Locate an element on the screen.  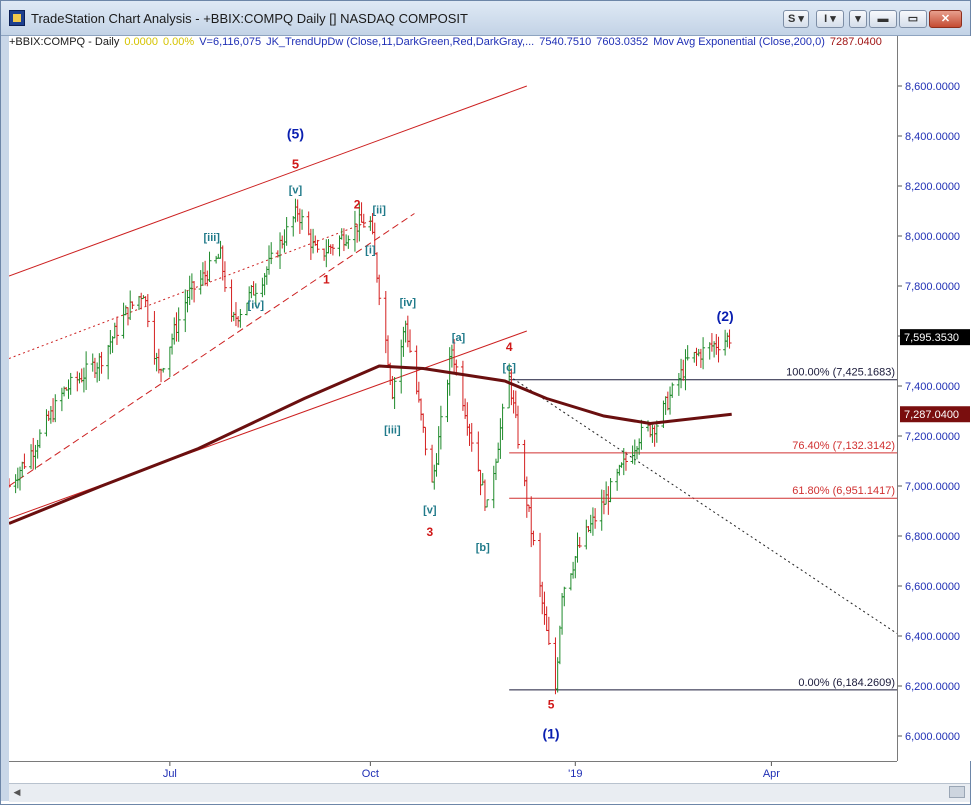
moving-average-name: Mov Avg Exponential (Close,200,0) is located at coordinates (739, 42).